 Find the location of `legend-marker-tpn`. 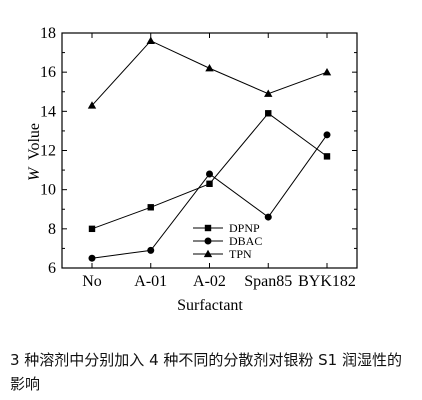

legend-marker-tpn is located at coordinates (208, 253).